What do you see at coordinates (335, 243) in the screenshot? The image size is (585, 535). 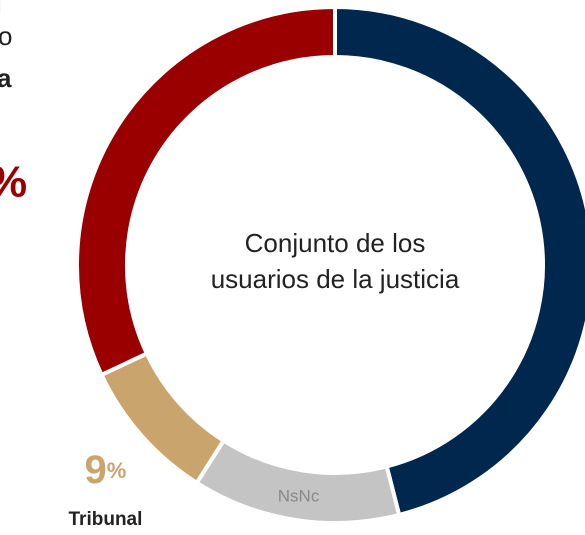 I see `center-label: Conjunto de los` at bounding box center [335, 243].